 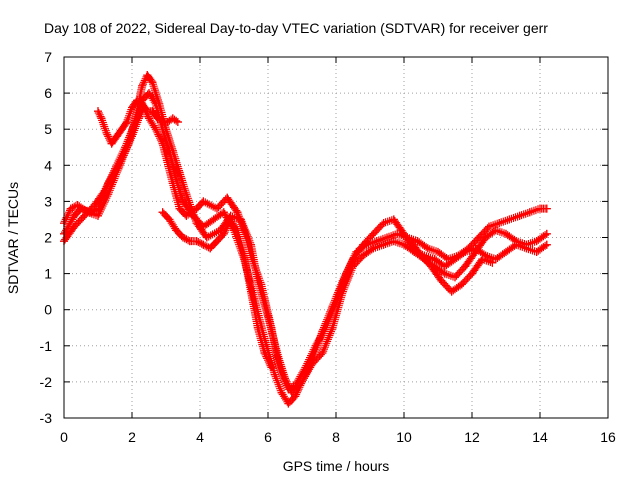 What do you see at coordinates (48, 57) in the screenshot?
I see `y-tick-label: 7` at bounding box center [48, 57].